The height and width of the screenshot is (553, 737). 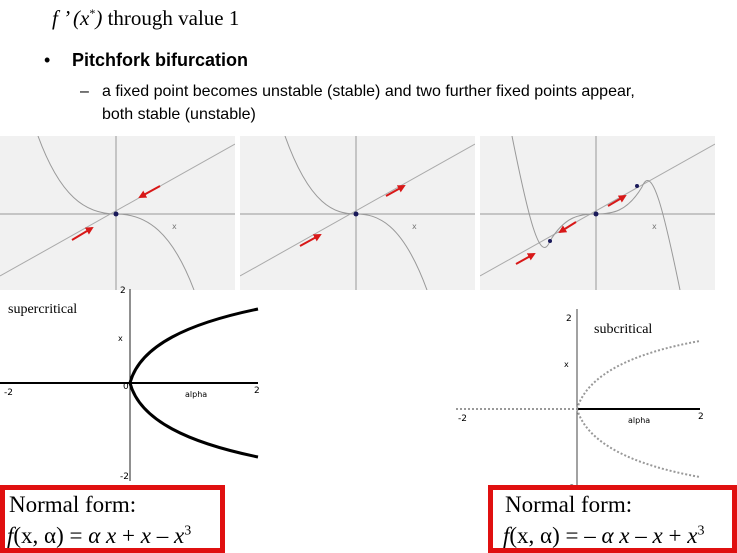 I want to click on graph-panel-1: x, so click(x=117, y=213).